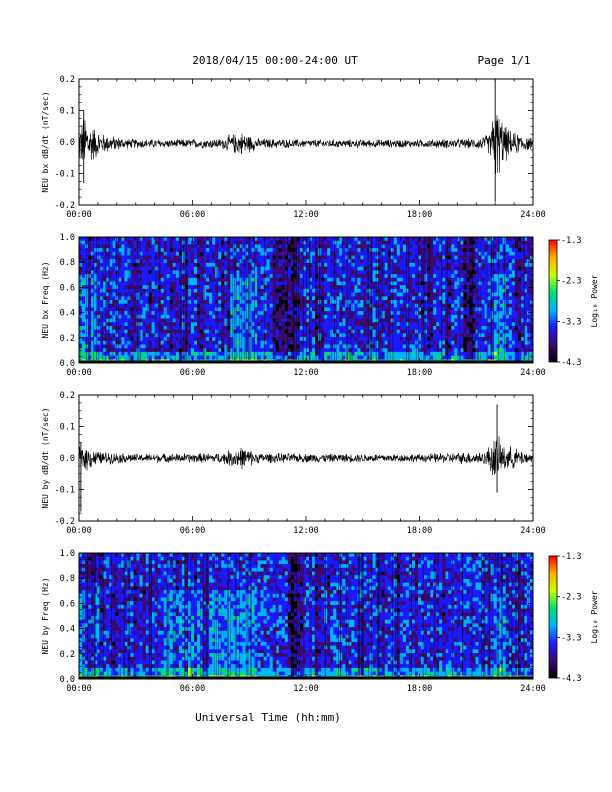 This screenshot has height=792, width=612. Describe the element at coordinates (306, 215) in the screenshot. I see `x-tick-label: 12:00` at that location.